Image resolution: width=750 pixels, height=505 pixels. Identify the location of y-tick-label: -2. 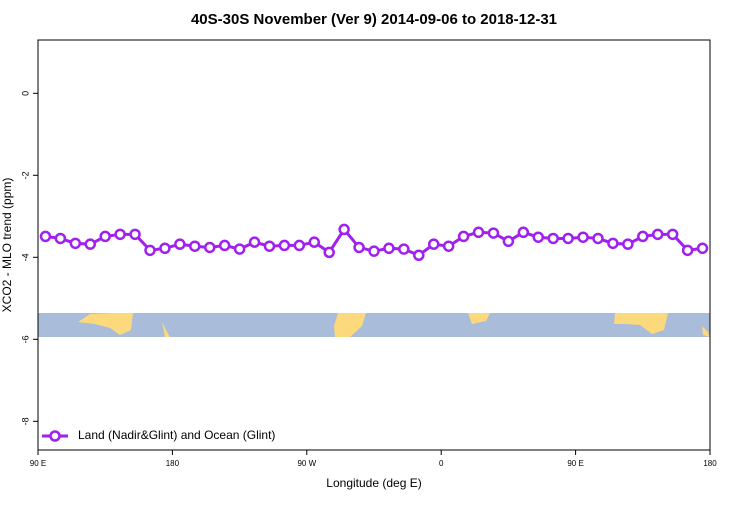
(25, 175).